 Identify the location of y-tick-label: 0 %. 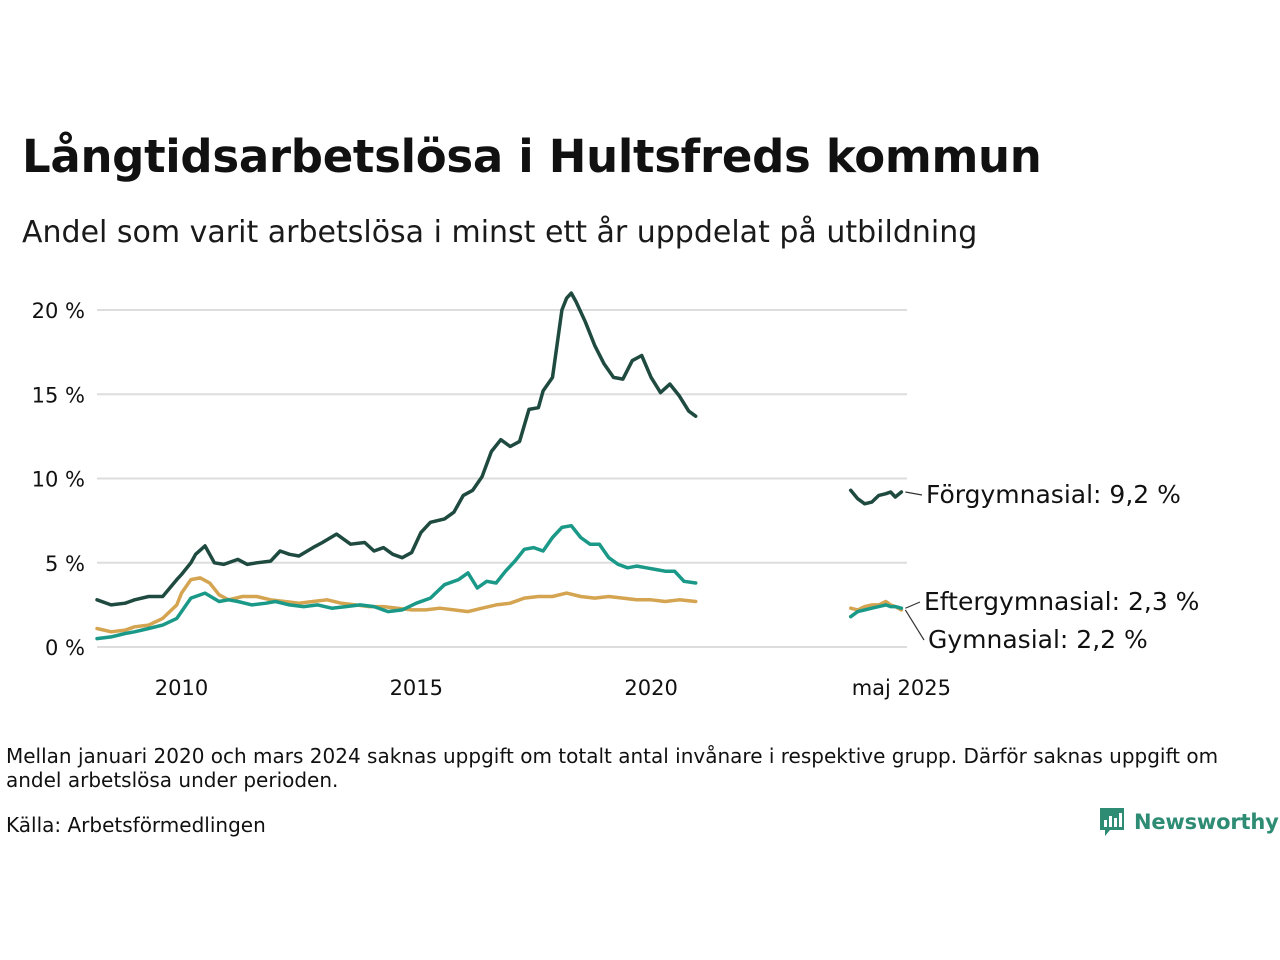
(65, 648).